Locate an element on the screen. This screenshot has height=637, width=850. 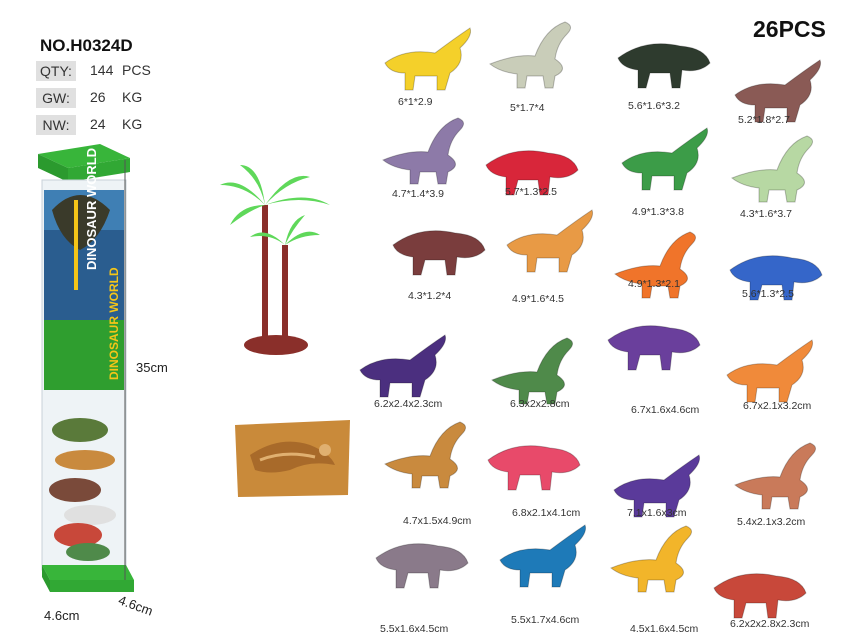
fossil-plate-accessory is located at coordinates (292, 458).